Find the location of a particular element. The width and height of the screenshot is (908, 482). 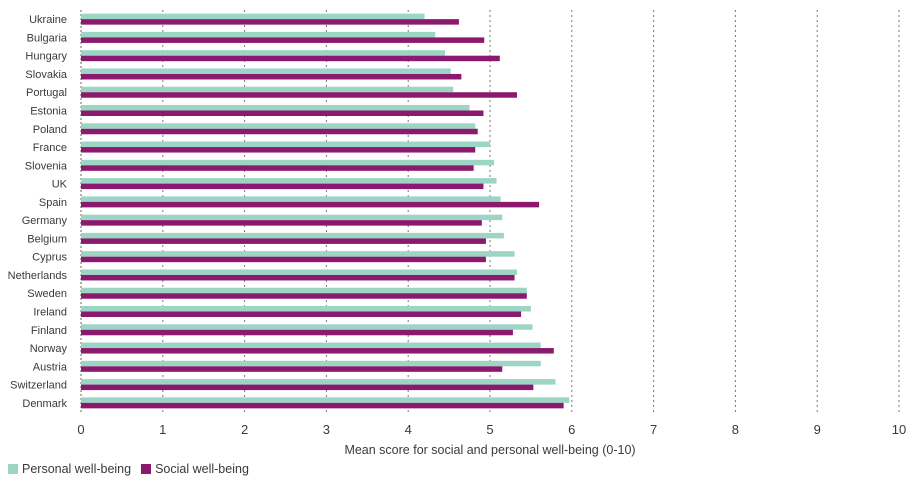

category-label: Austria is located at coordinates (50, 367).